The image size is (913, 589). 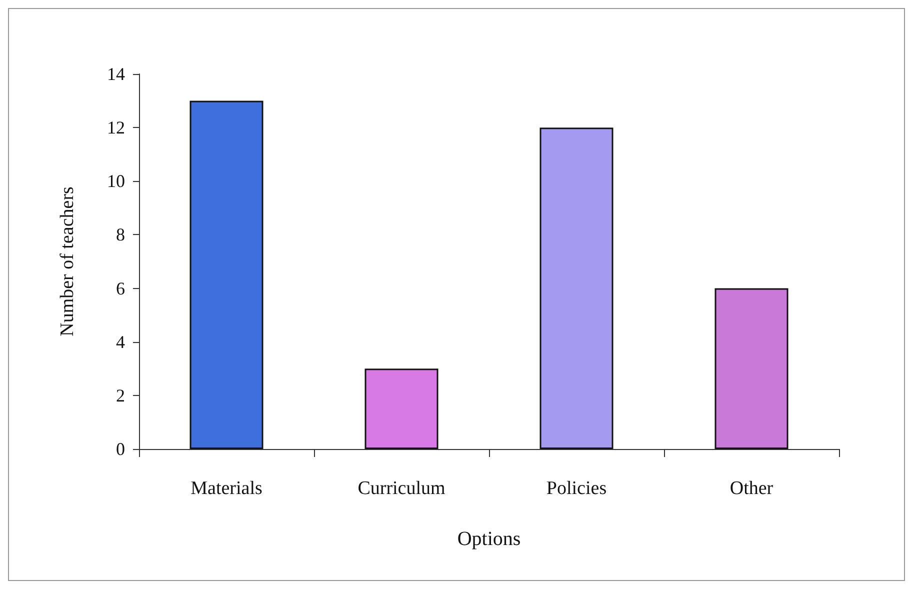 What do you see at coordinates (120, 342) in the screenshot?
I see `y-tick-label: 4` at bounding box center [120, 342].